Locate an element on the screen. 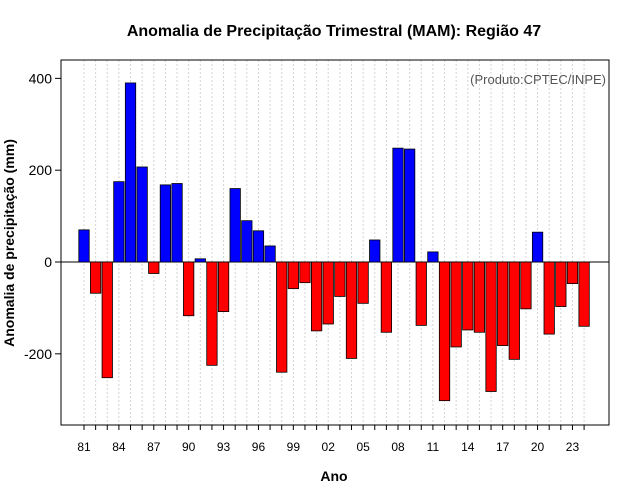 Image resolution: width=640 pixels, height=500 pixels. bar-1996 is located at coordinates (258, 246).